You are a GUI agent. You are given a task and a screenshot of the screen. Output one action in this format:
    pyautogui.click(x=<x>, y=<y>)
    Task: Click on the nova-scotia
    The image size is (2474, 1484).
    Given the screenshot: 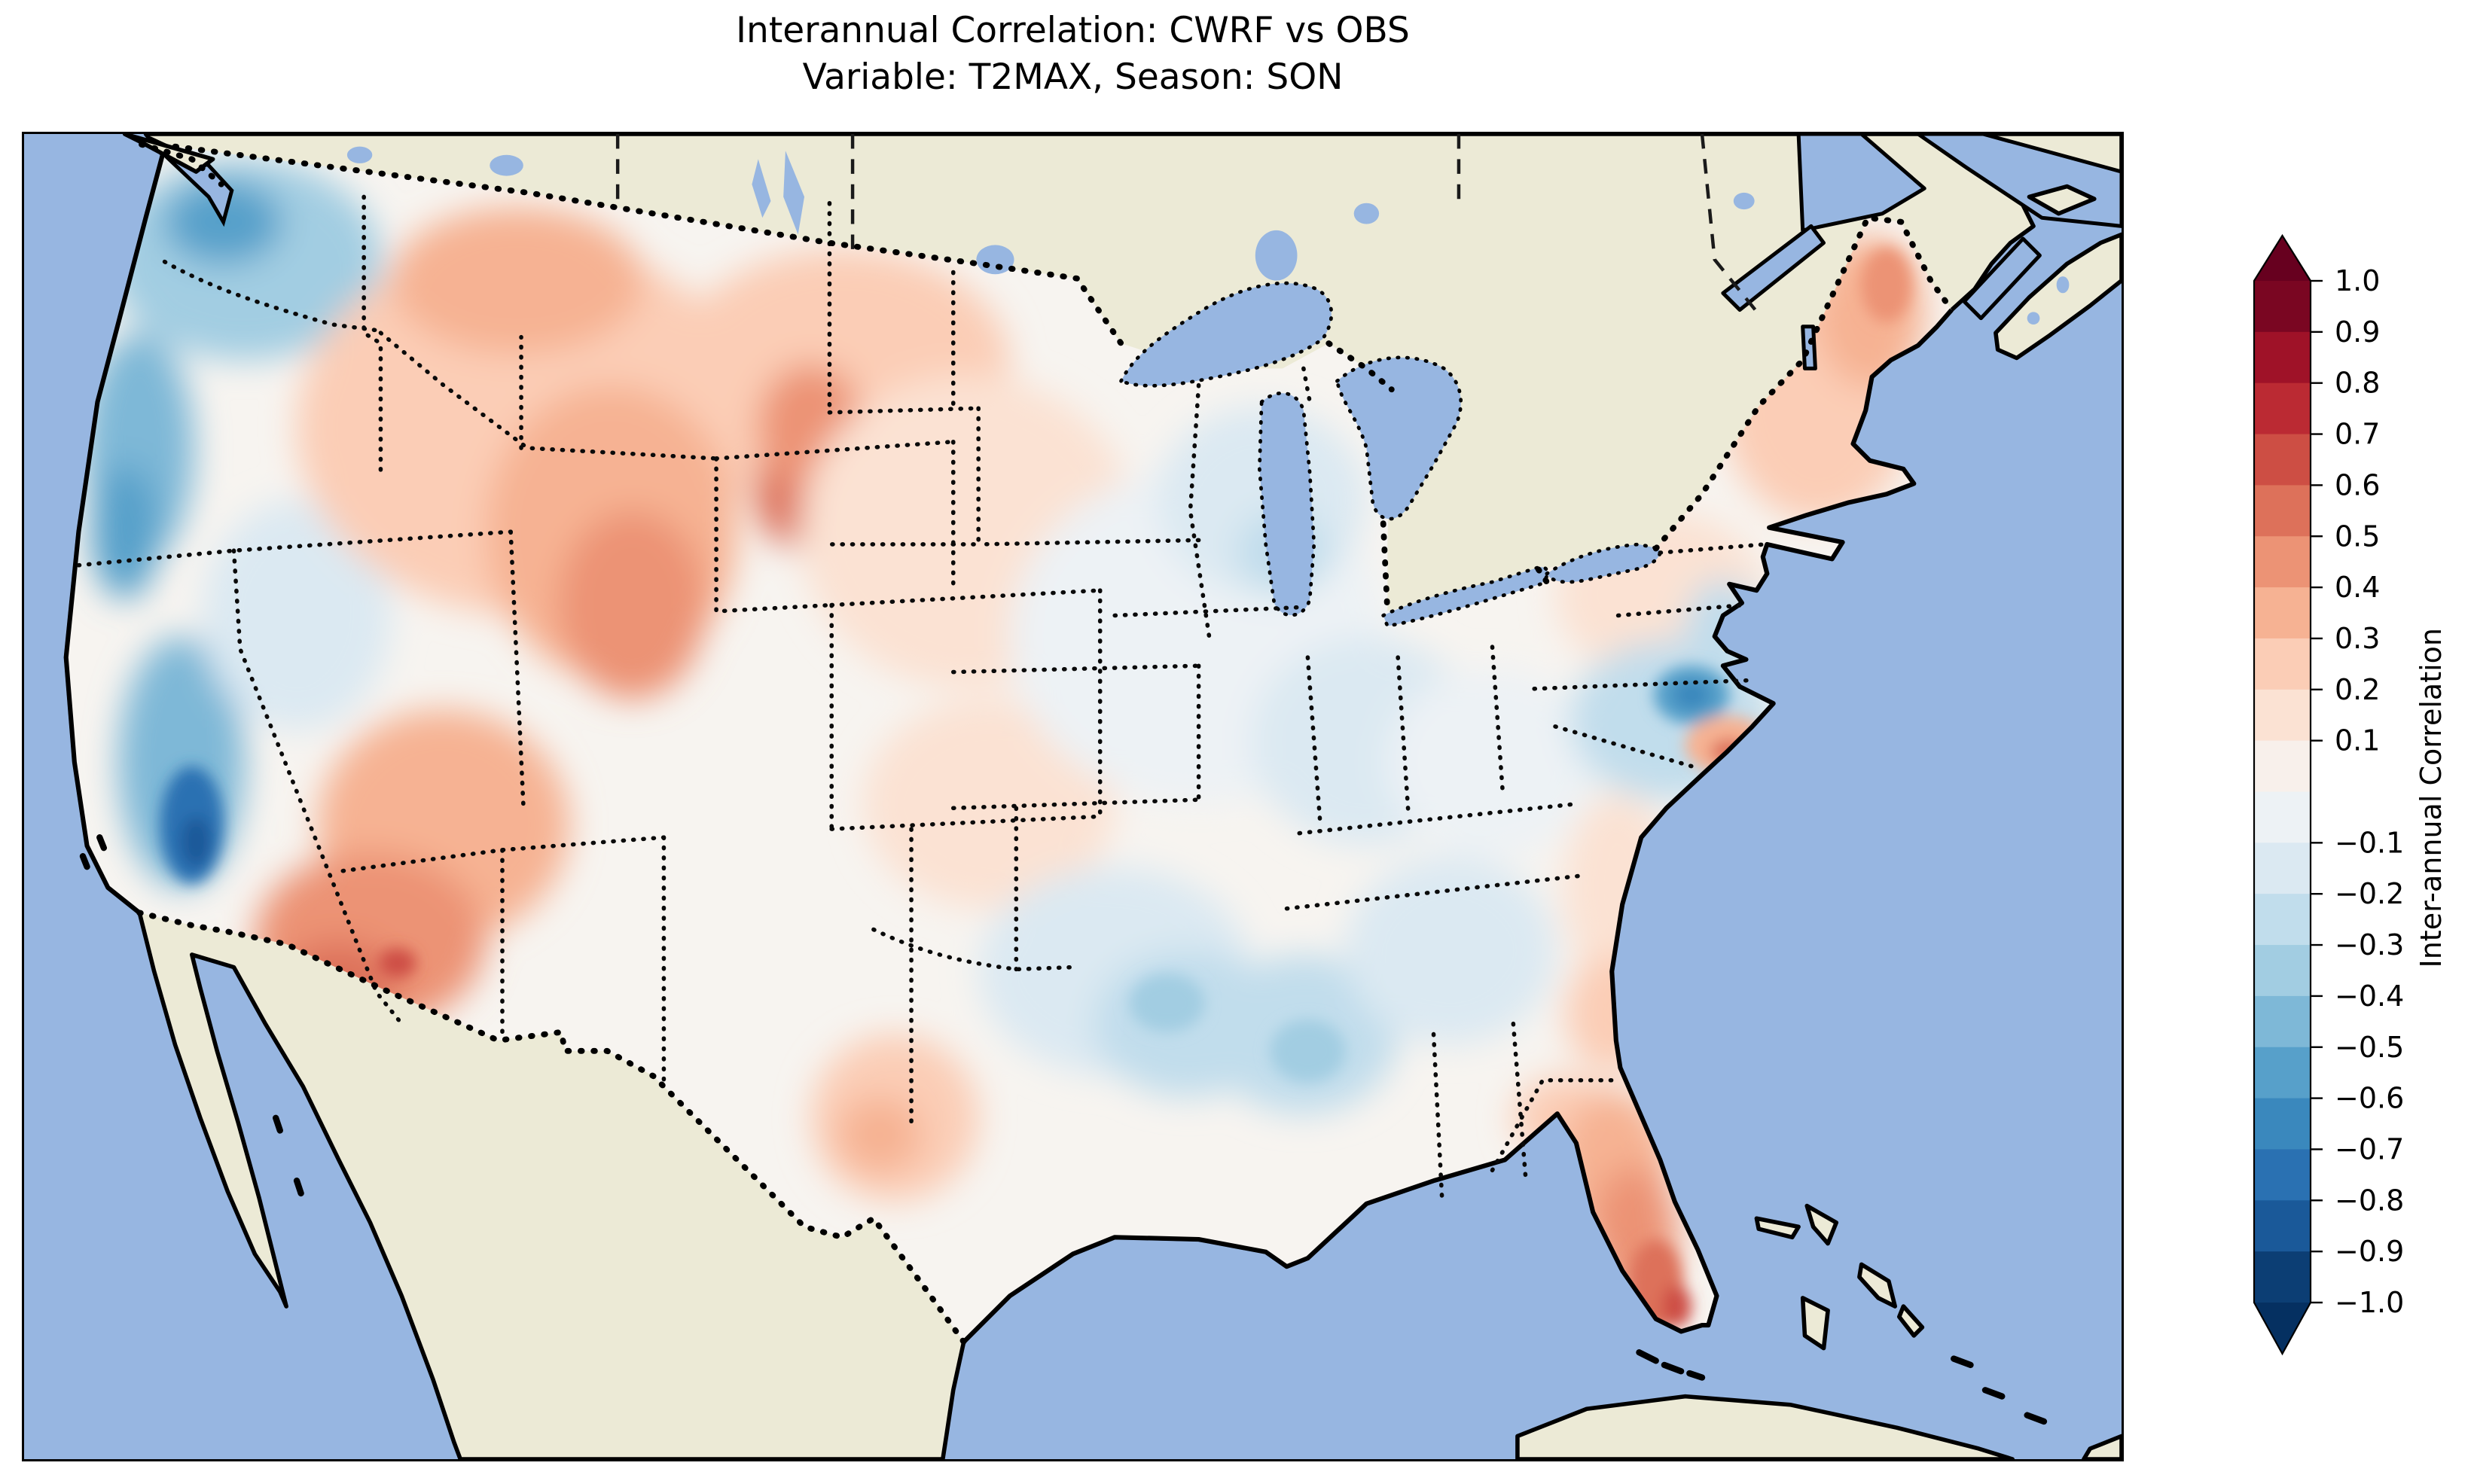 What is the action you would take?
    pyautogui.click(x=2058, y=296)
    